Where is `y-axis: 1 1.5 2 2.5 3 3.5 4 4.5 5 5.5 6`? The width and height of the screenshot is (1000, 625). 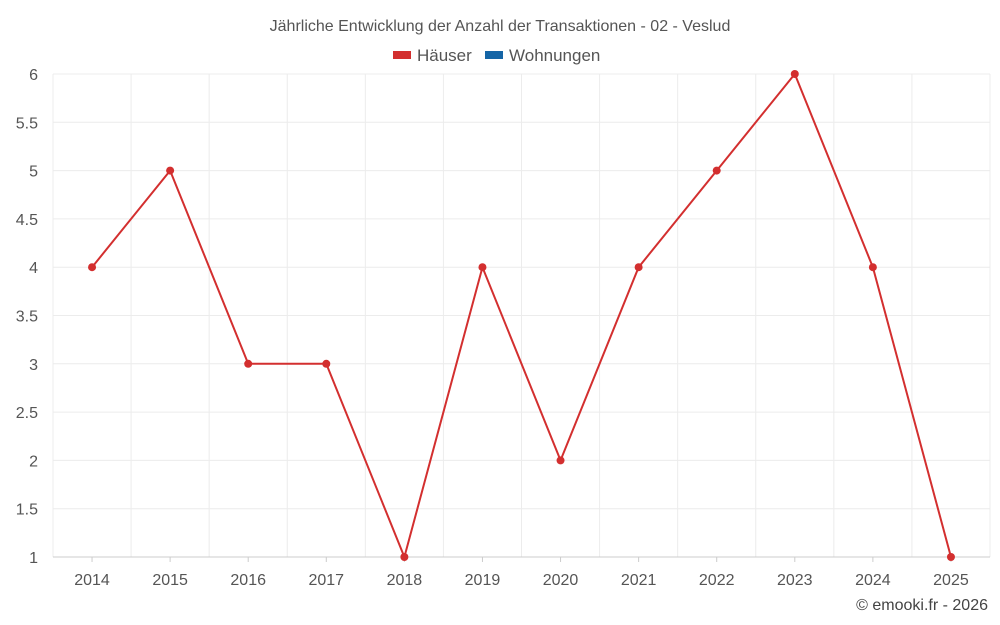
y-axis: 1 1.5 2 2.5 3 3.5 4 4.5 5 5.5 6 is located at coordinates (27, 317).